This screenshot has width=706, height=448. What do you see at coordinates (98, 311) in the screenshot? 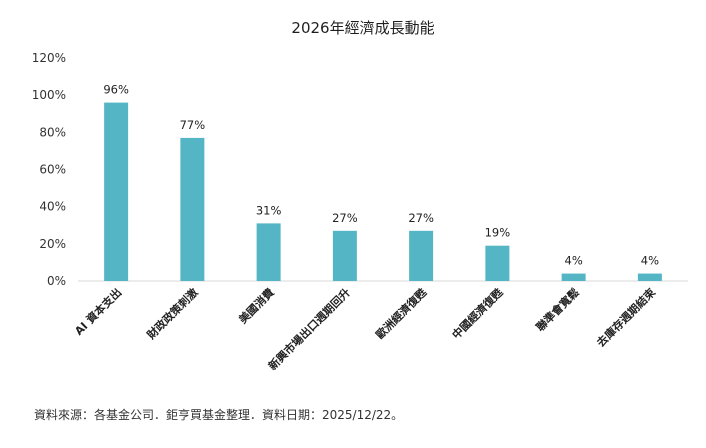
I see `x-tick-label: AI 資本支出` at bounding box center [98, 311].